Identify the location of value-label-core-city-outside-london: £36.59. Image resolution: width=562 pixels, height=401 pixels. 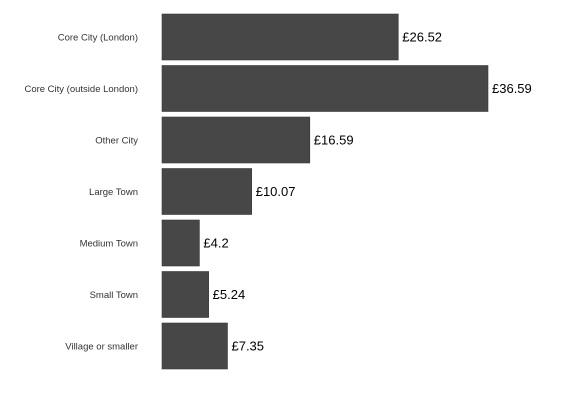
(512, 88).